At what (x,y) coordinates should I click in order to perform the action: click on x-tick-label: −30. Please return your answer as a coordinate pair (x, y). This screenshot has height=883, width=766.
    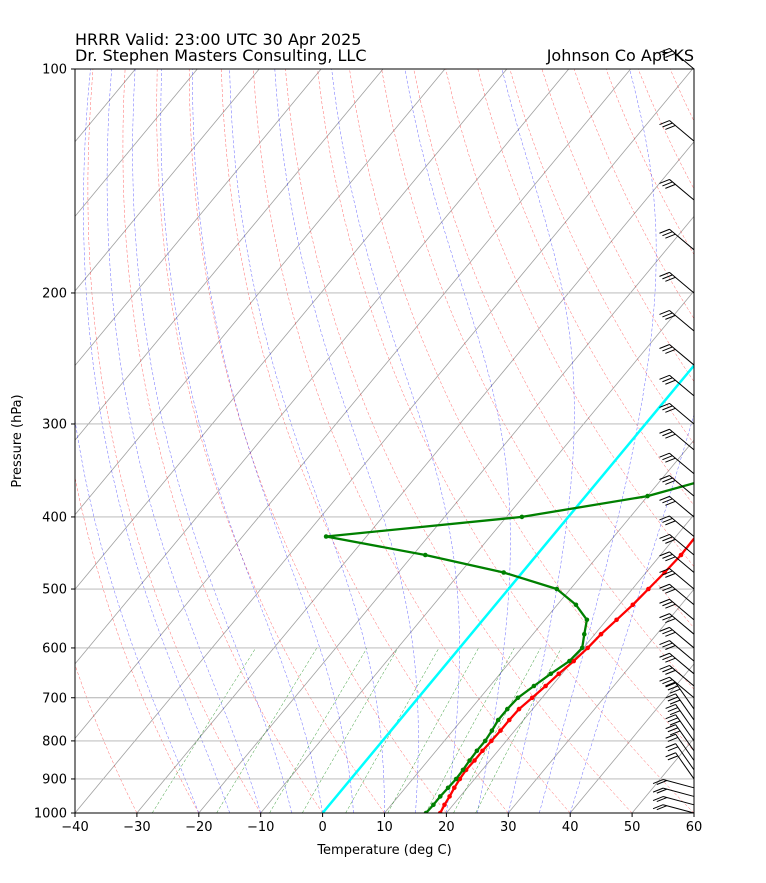
    Looking at the image, I should click on (136, 827).